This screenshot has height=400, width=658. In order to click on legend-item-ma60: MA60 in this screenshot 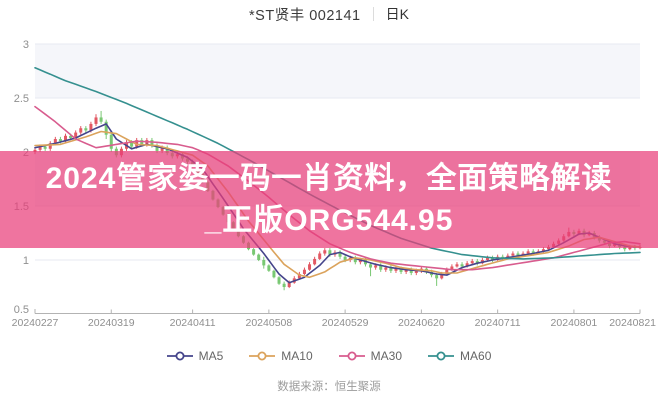, I will do `click(459, 356)`.